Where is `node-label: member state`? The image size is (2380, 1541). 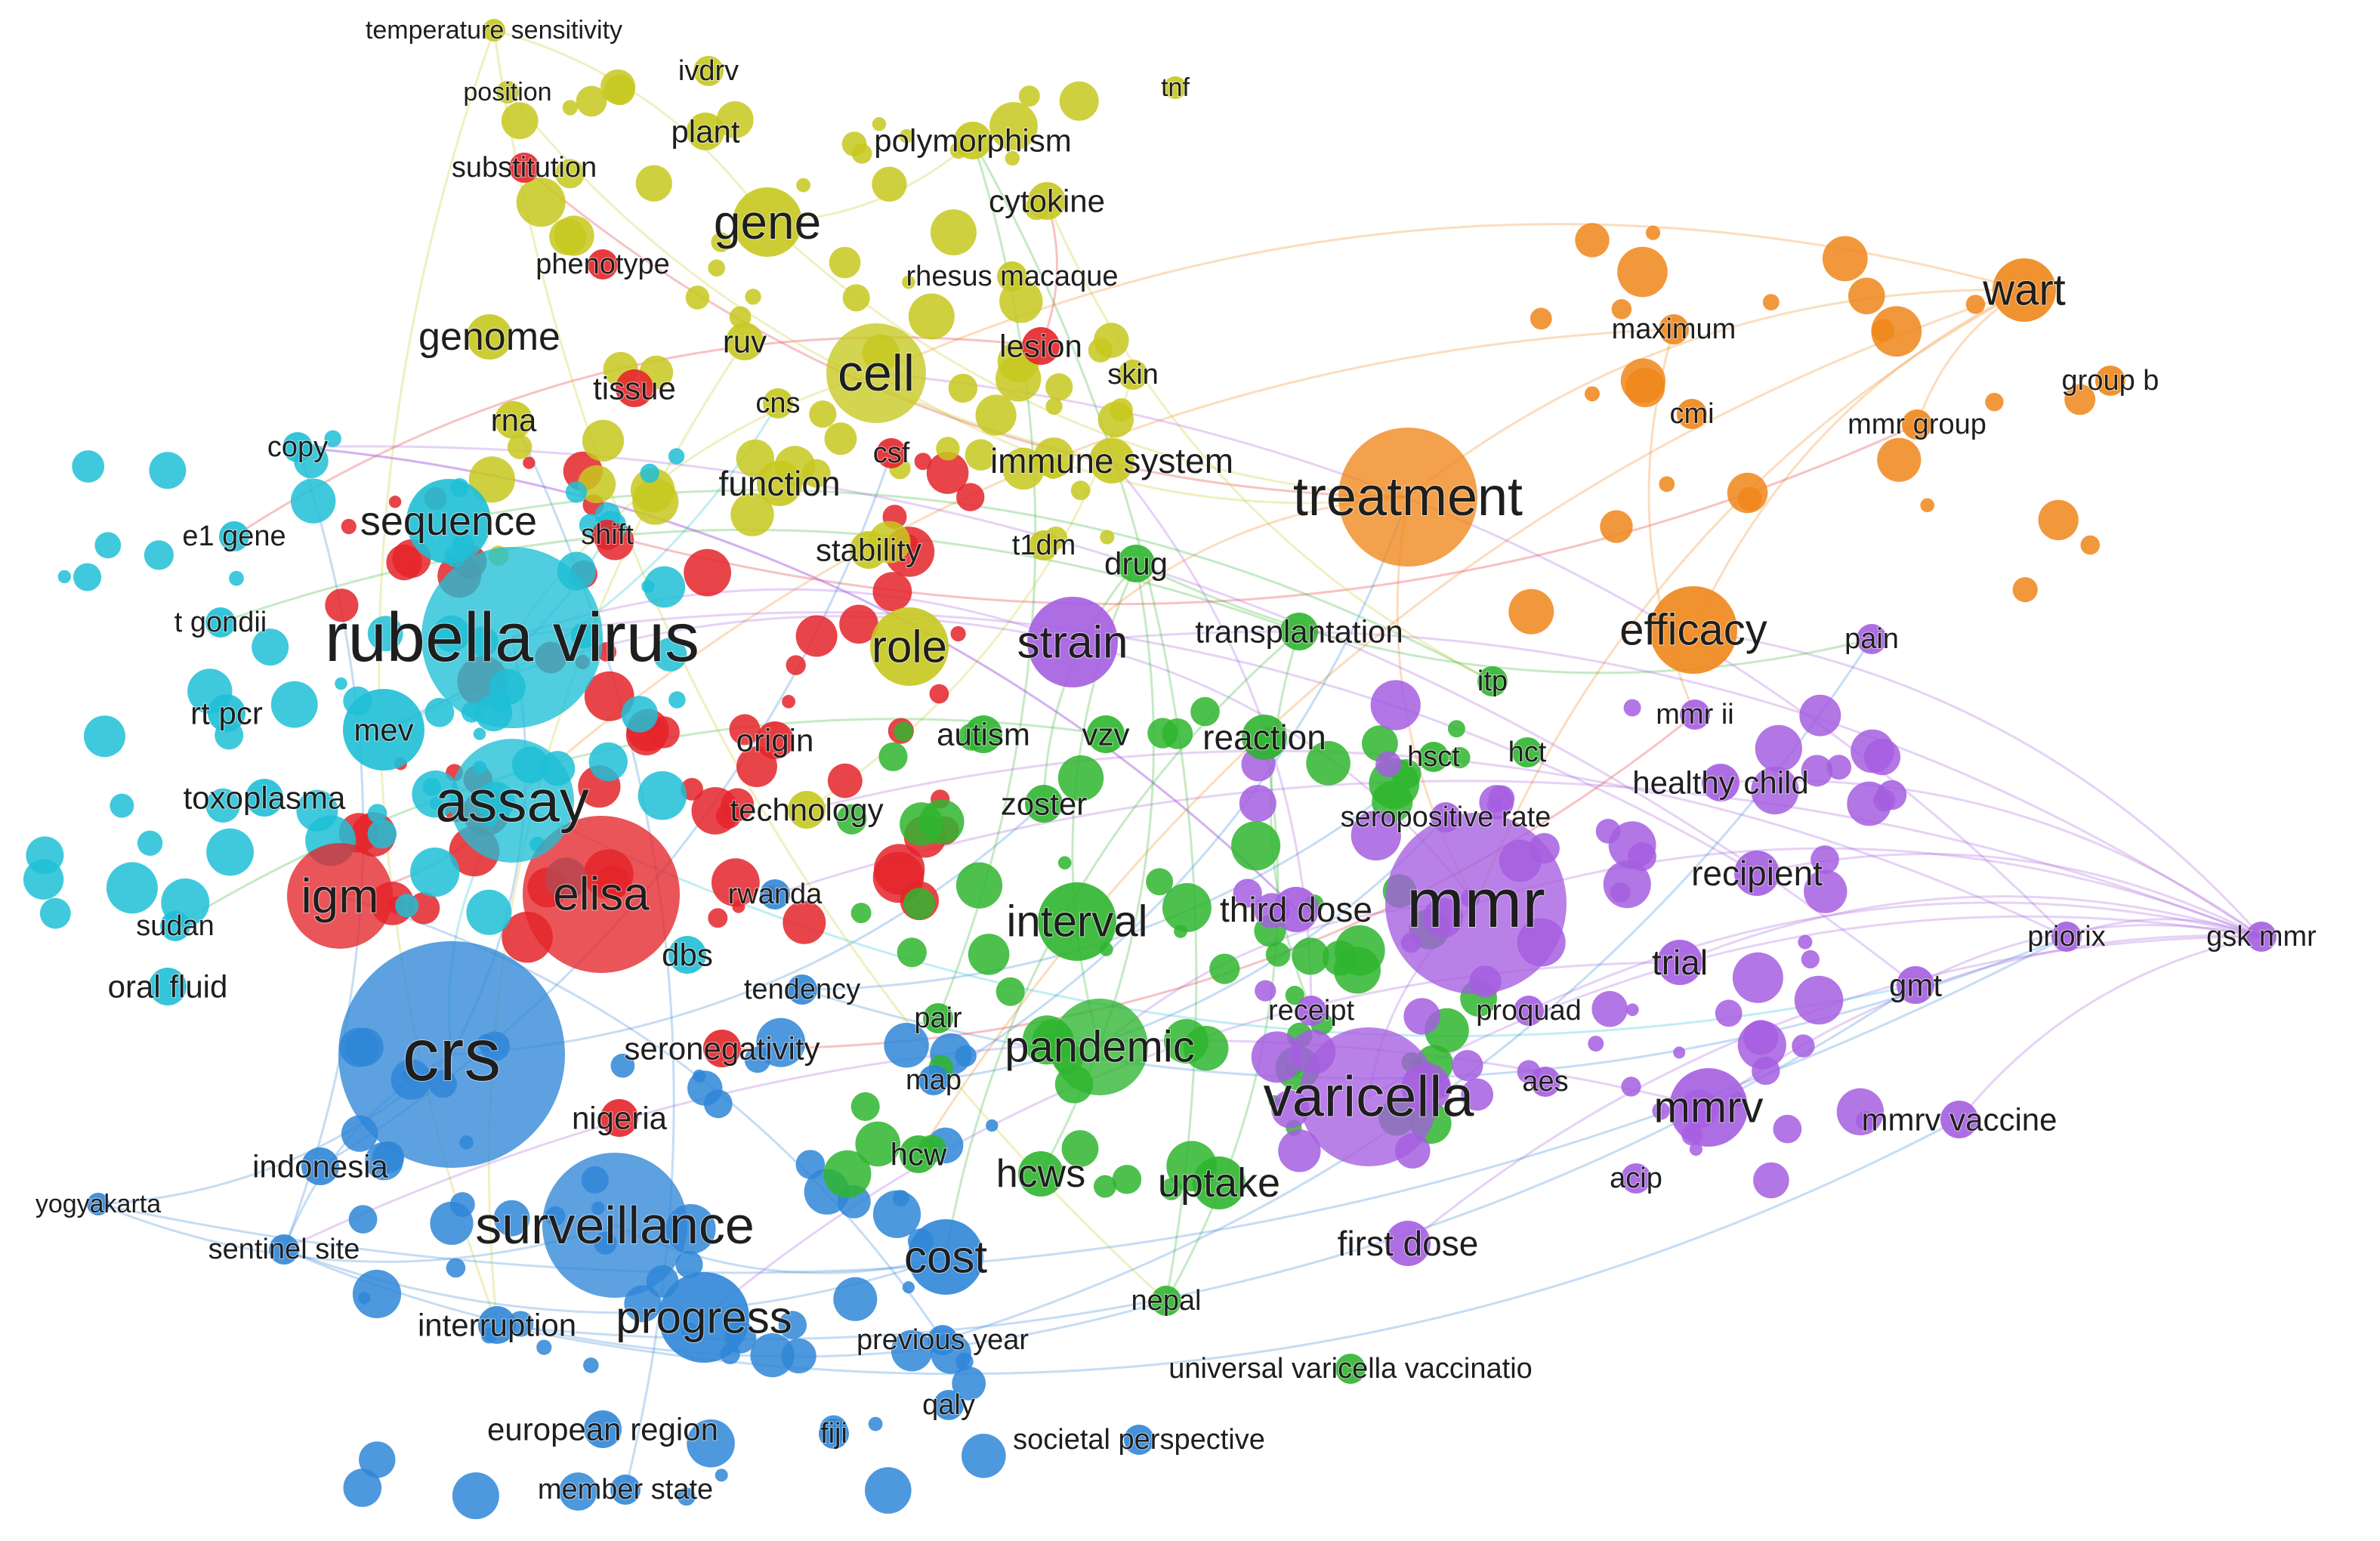
node-label: member state is located at coordinates (625, 1489).